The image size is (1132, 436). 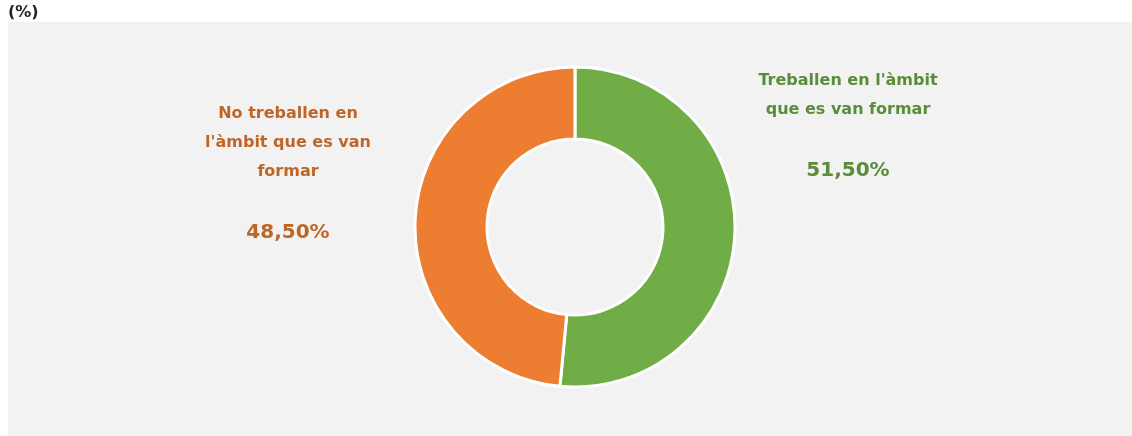 I want to click on data-label: 48,50%, so click(x=288, y=230).